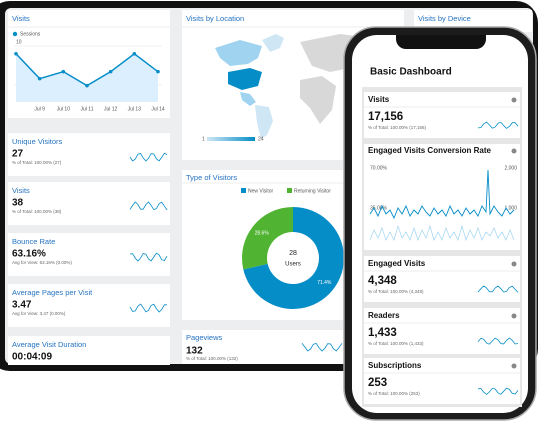 Image resolution: width=541 pixels, height=421 pixels. Describe the element at coordinates (158, 109) in the screenshot. I see `x-tick-label: Jul 14` at that location.